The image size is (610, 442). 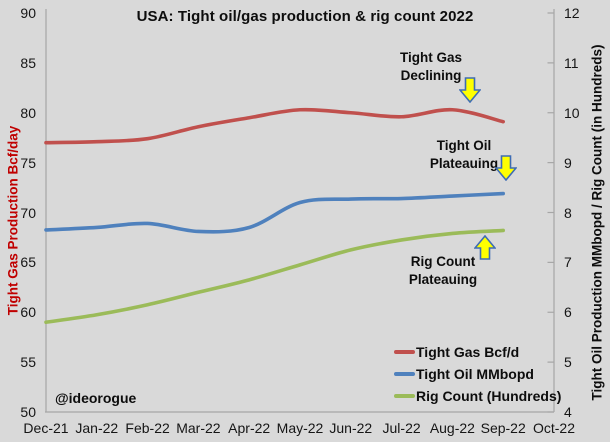 What do you see at coordinates (28, 412) in the screenshot?
I see `axis-tick-label: 50` at bounding box center [28, 412].